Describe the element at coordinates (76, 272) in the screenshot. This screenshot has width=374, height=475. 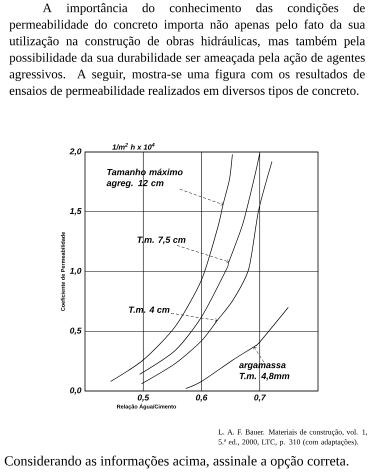
I see `y-tick-label: 1,0` at that location.